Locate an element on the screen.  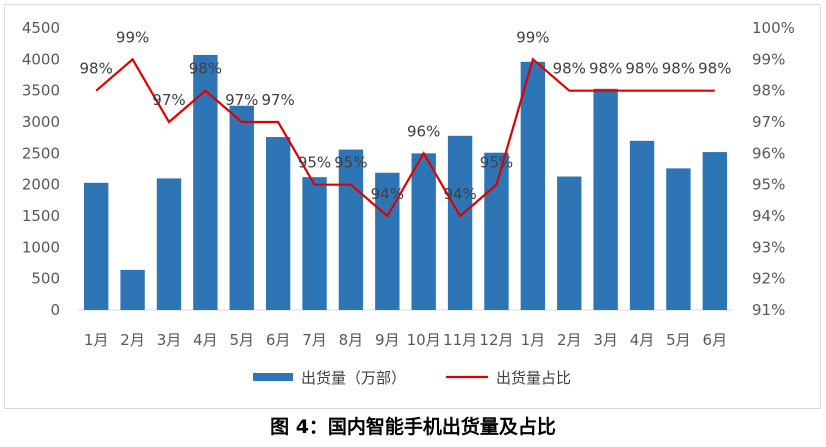
legend: 出货量（万部） 出货量占比 is located at coordinates (412, 378).